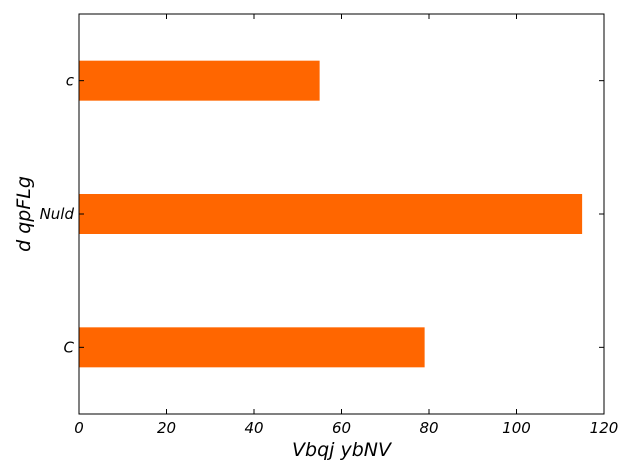 This screenshot has width=632, height=474. I want to click on y-axis-label: d qpFLg, so click(24, 214).